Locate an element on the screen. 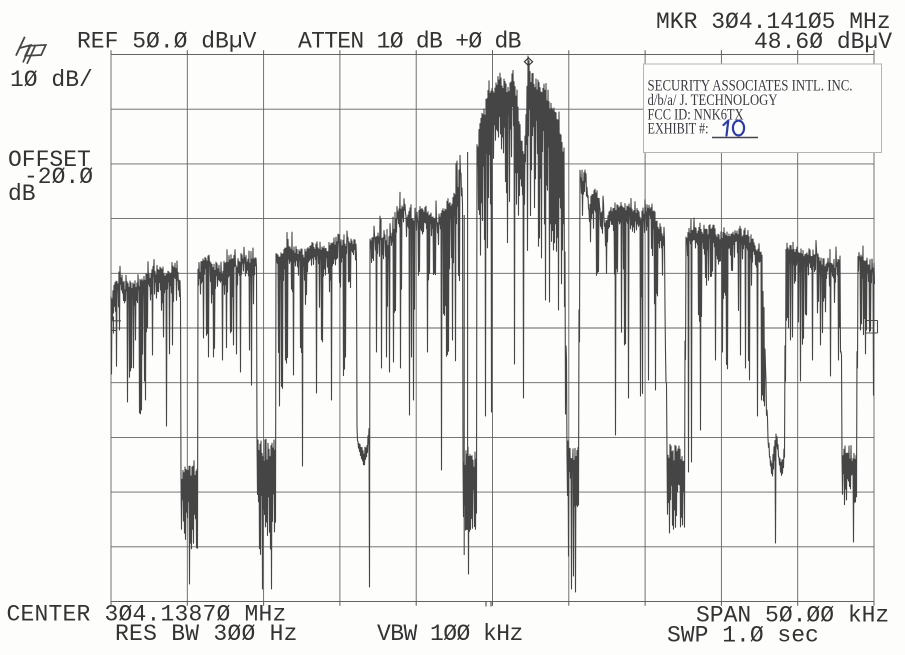 The image size is (905, 655). svg-text: 1Ø dB/ is located at coordinates (51, 80).